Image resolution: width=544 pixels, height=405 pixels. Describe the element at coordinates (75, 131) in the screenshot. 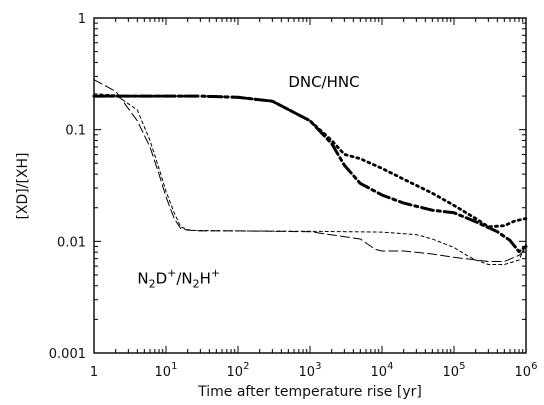

I see `y-tick-label: 0.1` at that location.